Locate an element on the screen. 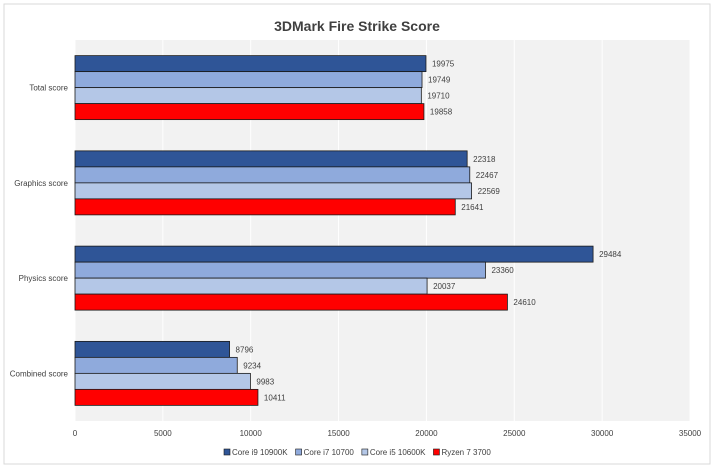 The image size is (715, 469). legend-item: Core i5 10600K is located at coordinates (393, 452).